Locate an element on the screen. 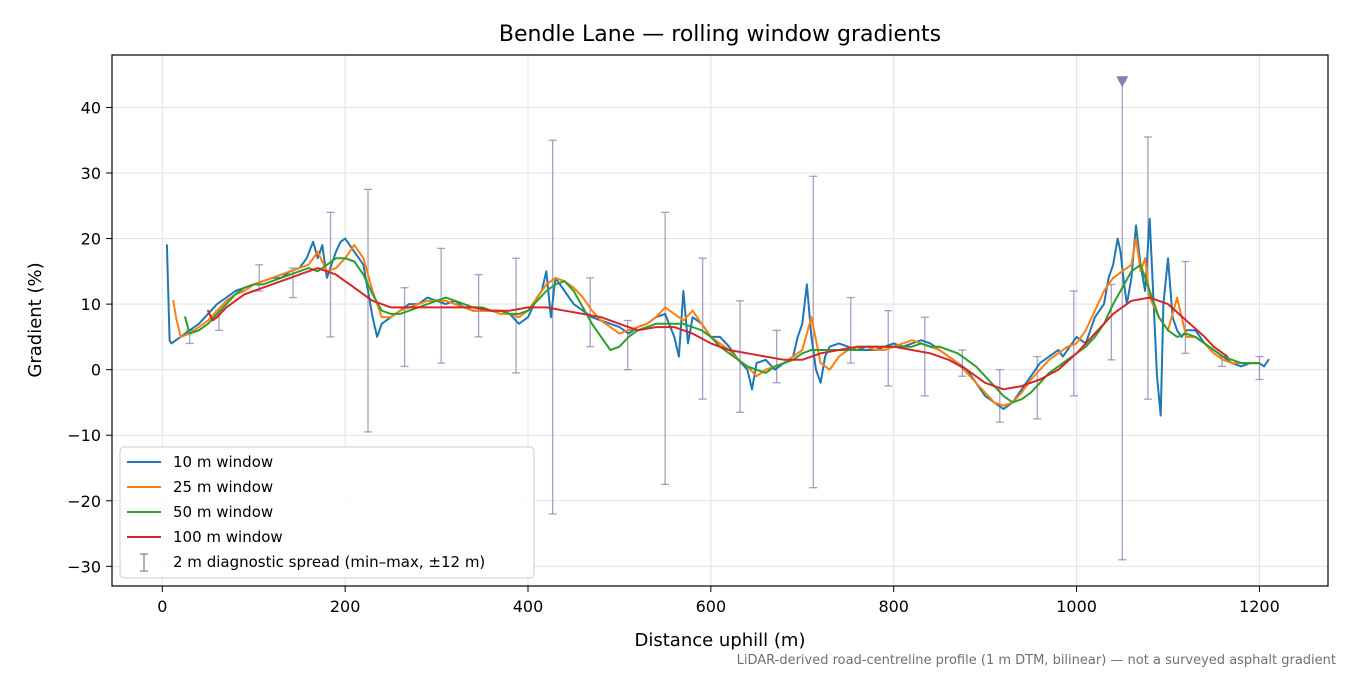 This screenshot has height=675, width=1350. x-tick-label: 1200 is located at coordinates (1259, 606).